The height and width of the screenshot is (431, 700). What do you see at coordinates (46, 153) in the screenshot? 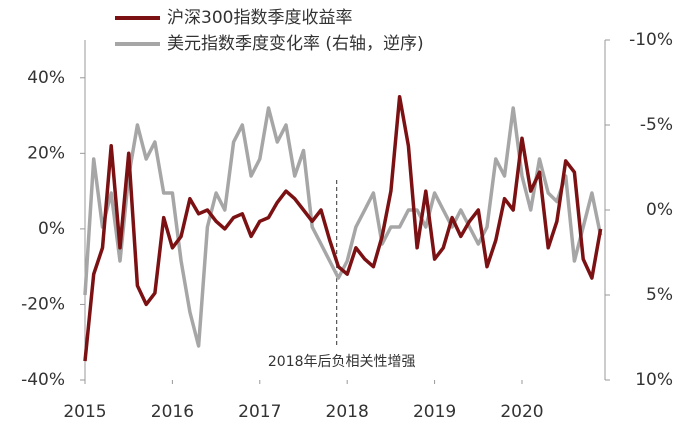
I see `y-tick-label: 20%` at bounding box center [46, 153].